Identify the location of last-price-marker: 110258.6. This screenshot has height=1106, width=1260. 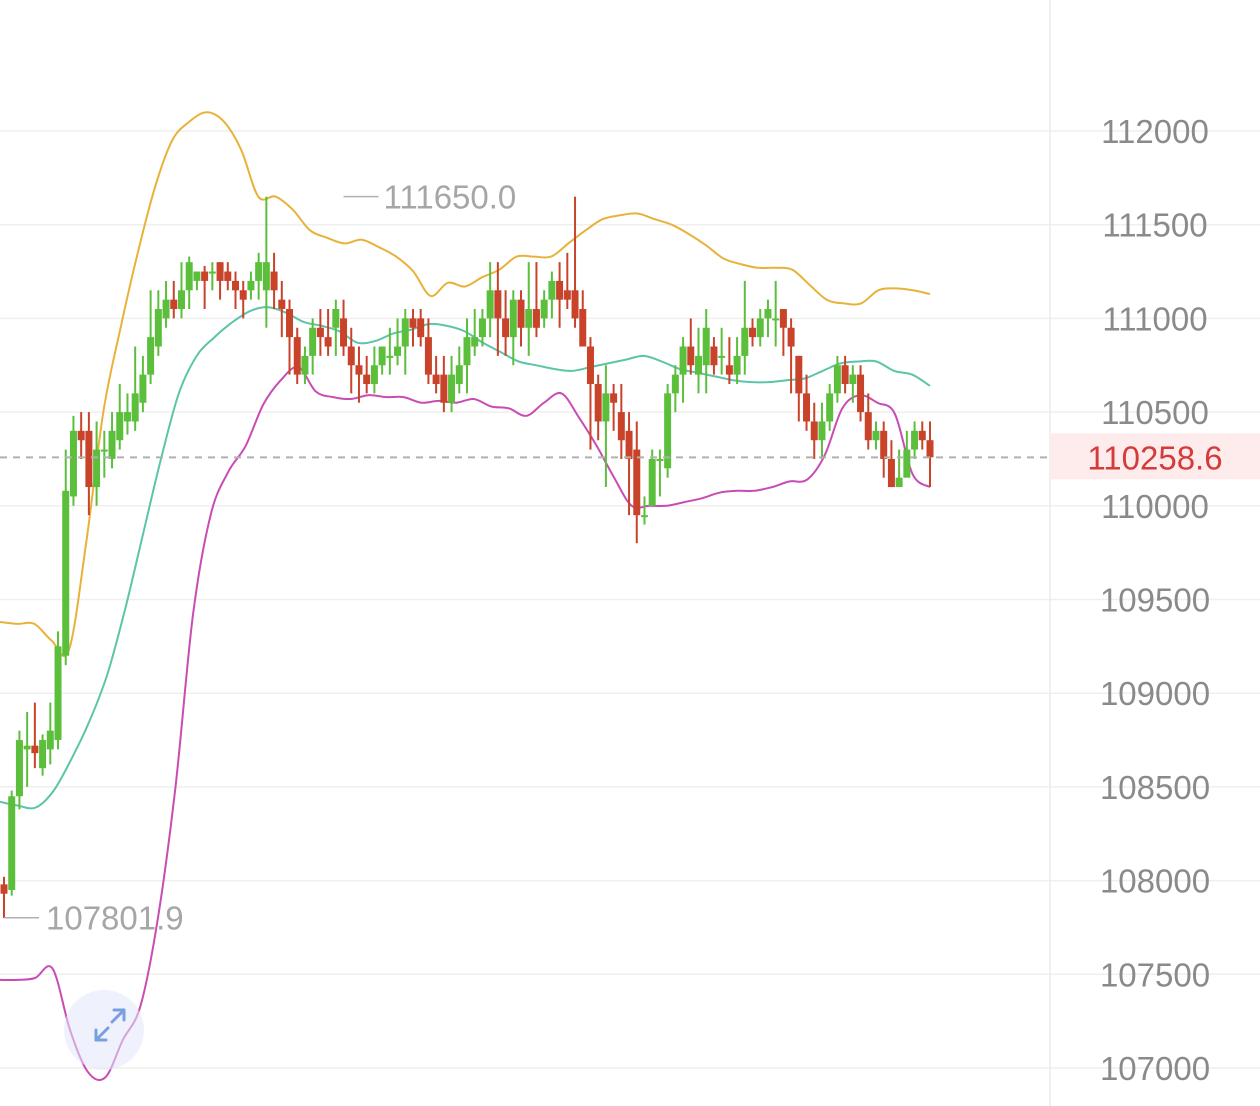
(630, 456).